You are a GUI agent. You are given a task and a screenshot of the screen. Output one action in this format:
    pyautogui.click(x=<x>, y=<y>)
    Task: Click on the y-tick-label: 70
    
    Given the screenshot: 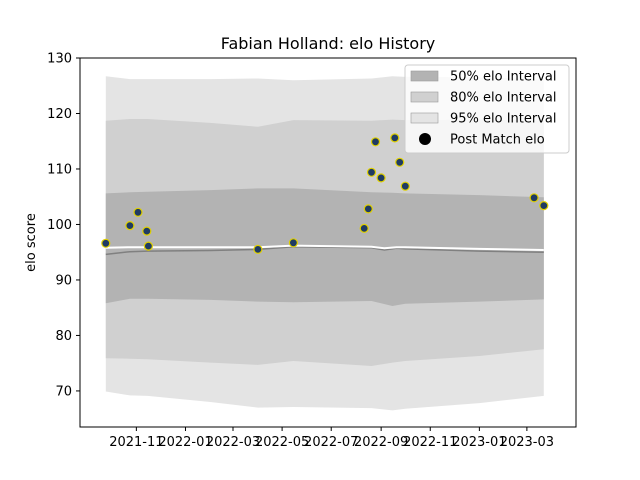 What is the action you would take?
    pyautogui.click(x=63, y=391)
    